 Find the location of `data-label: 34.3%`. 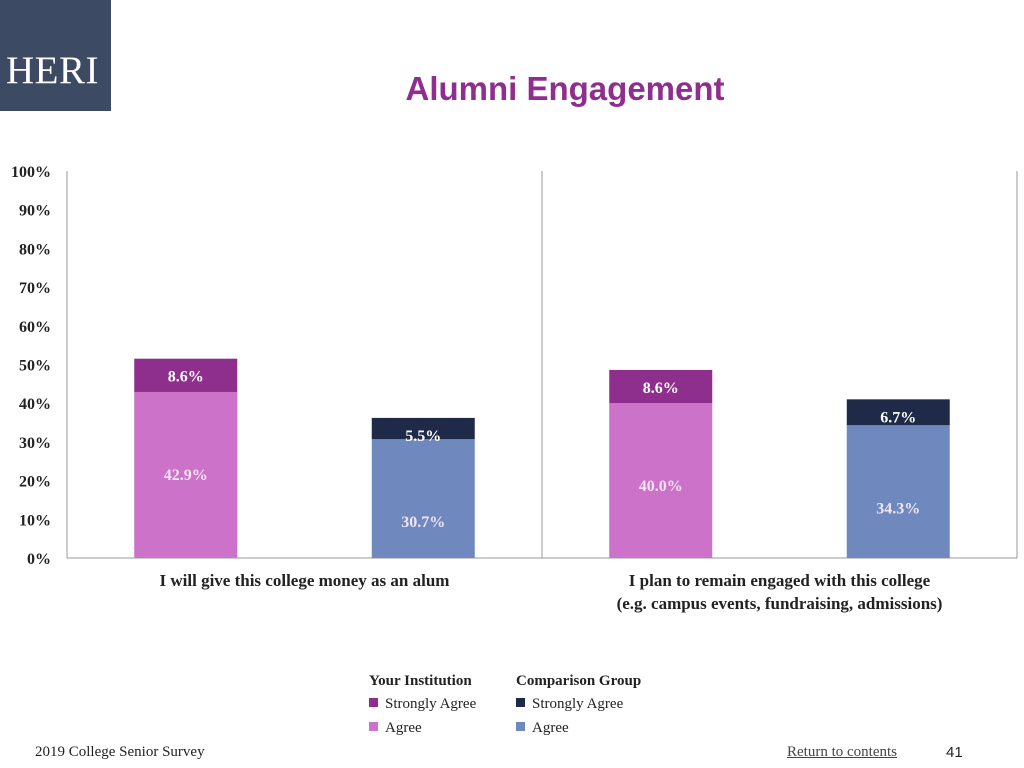

data-label: 34.3% is located at coordinates (898, 508).